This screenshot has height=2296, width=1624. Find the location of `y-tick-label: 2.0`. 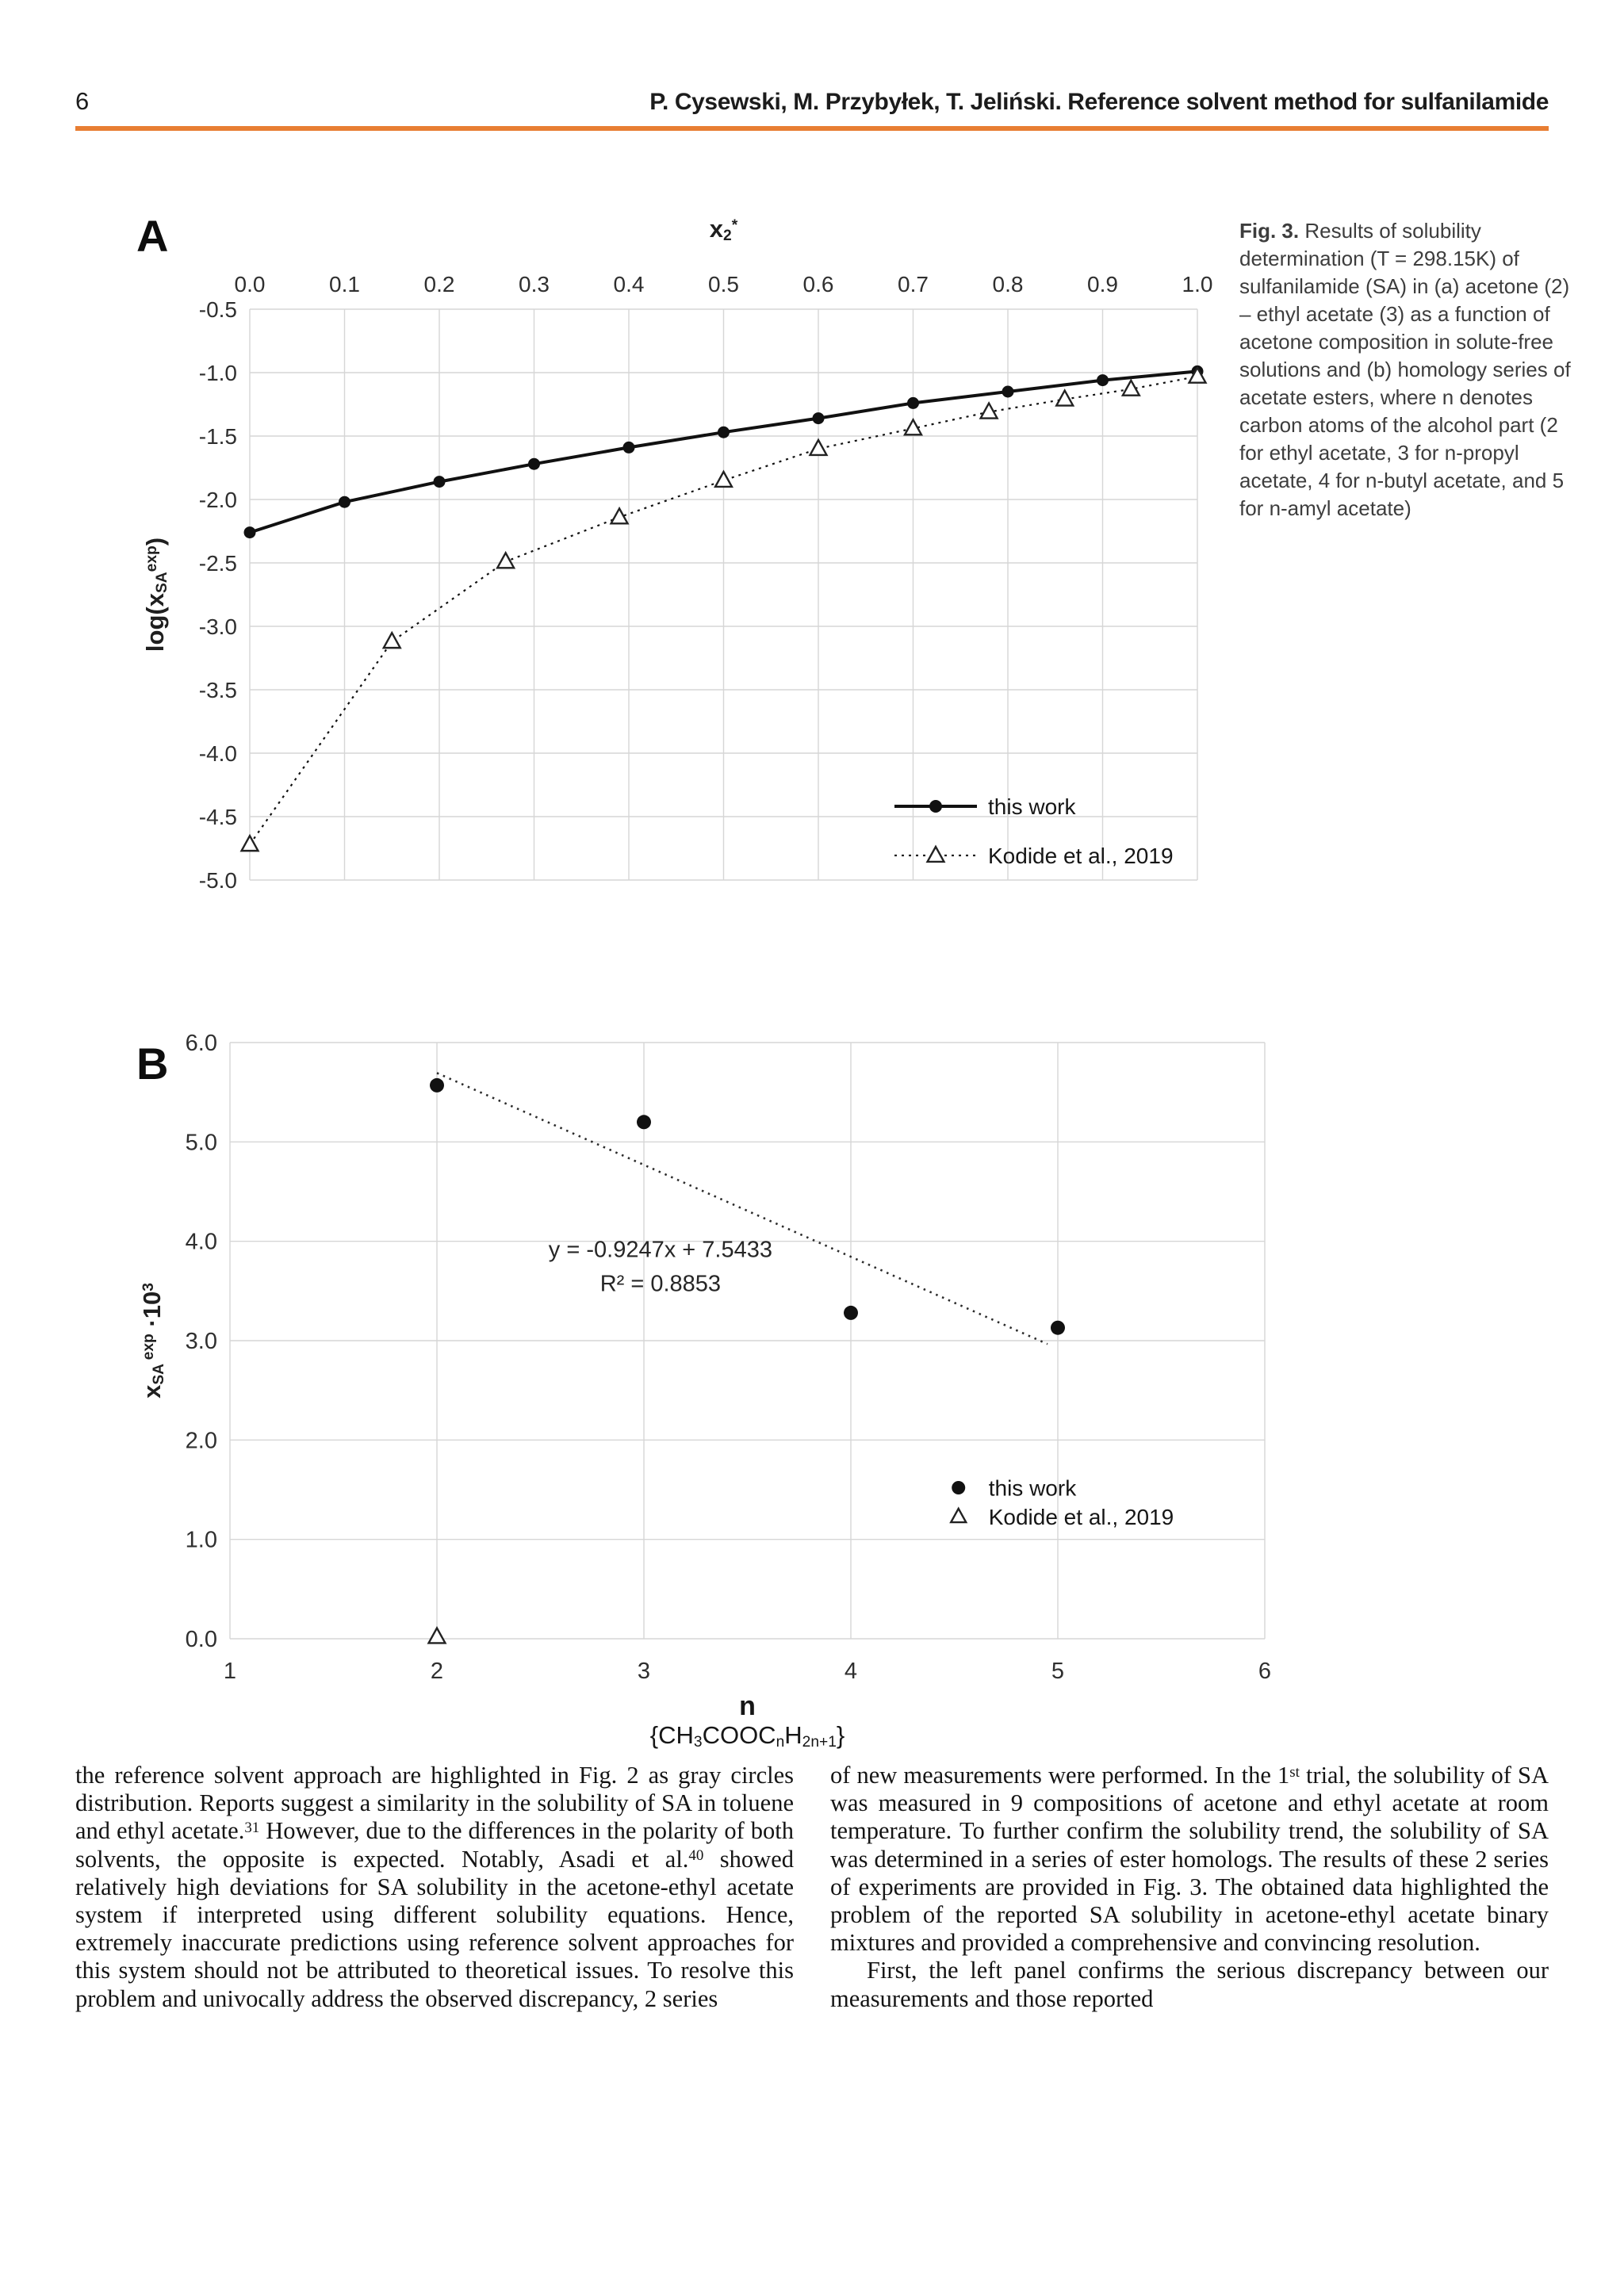

y-tick-label: 2.0 is located at coordinates (201, 1441).